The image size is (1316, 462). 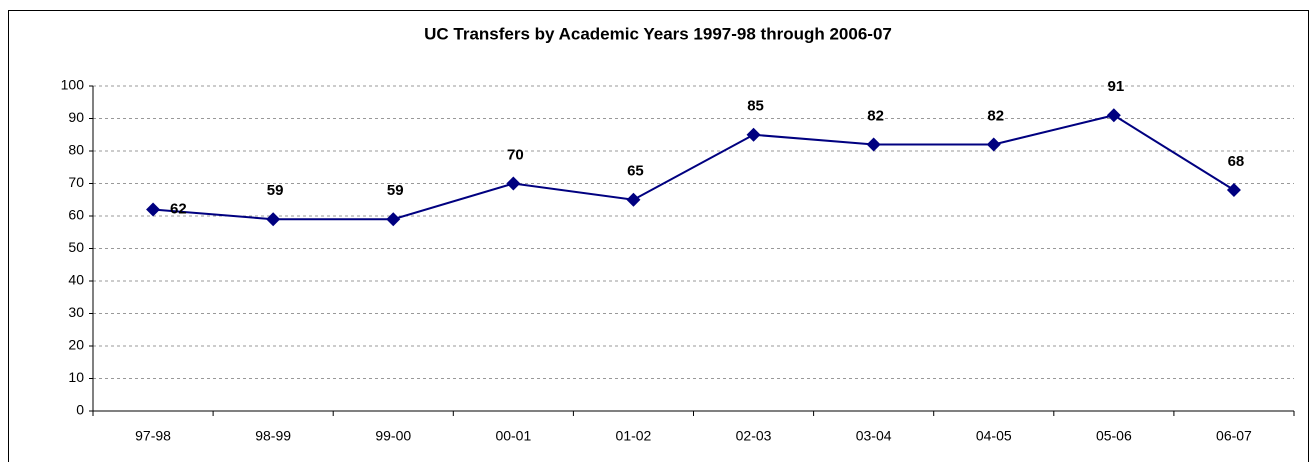 What do you see at coordinates (393, 436) in the screenshot?
I see `x-tick-label: 99-00` at bounding box center [393, 436].